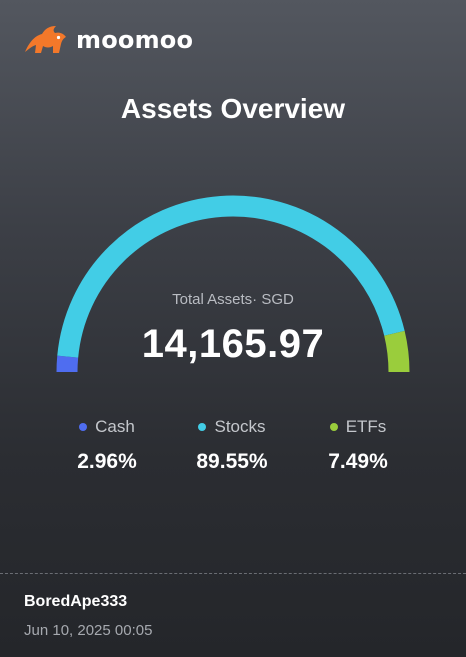 This screenshot has height=657, width=466. What do you see at coordinates (358, 445) in the screenshot?
I see `legend-etfs: ETFs 7.49%` at bounding box center [358, 445].